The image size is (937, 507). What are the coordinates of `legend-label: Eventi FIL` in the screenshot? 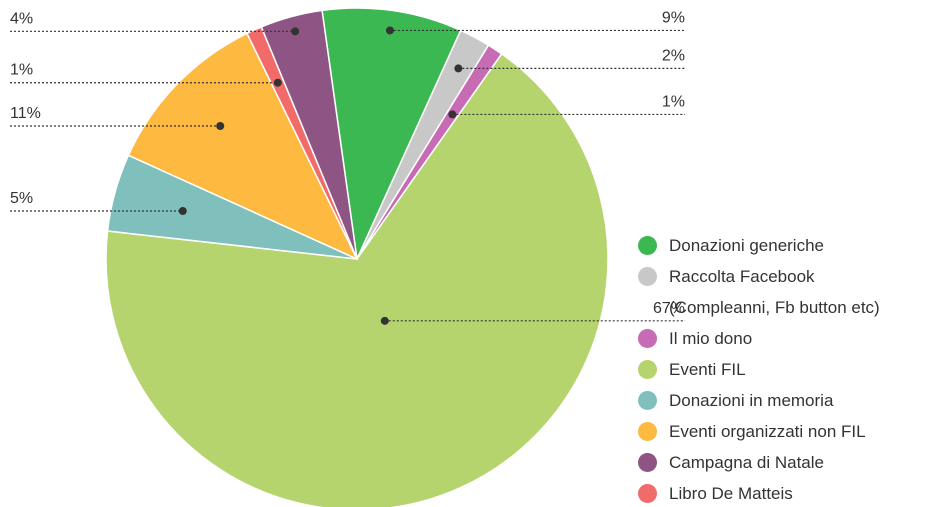 It's located at (707, 369).